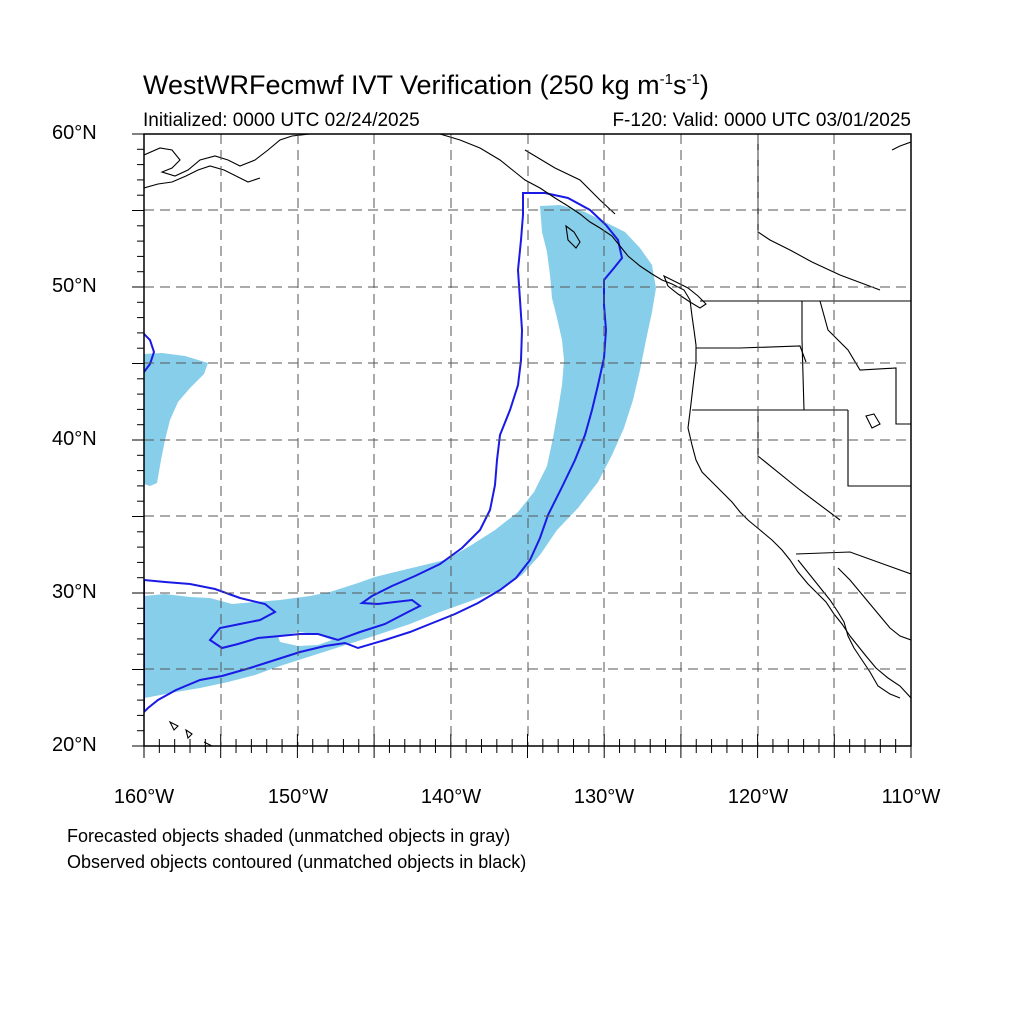 The image size is (1024, 1024). Describe the element at coordinates (176, 419) in the screenshot. I see `forecast-object-west` at that location.